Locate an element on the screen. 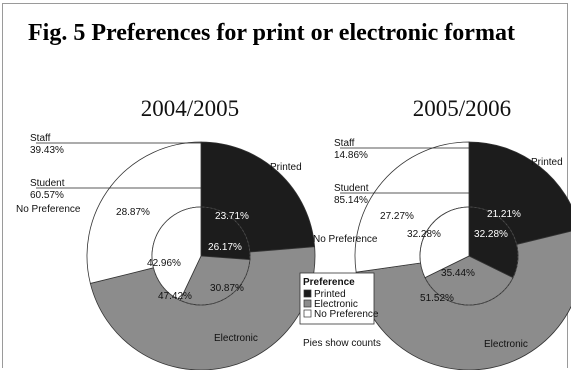  inner-data-label-2005-2006: 35.44% is located at coordinates (458, 273).